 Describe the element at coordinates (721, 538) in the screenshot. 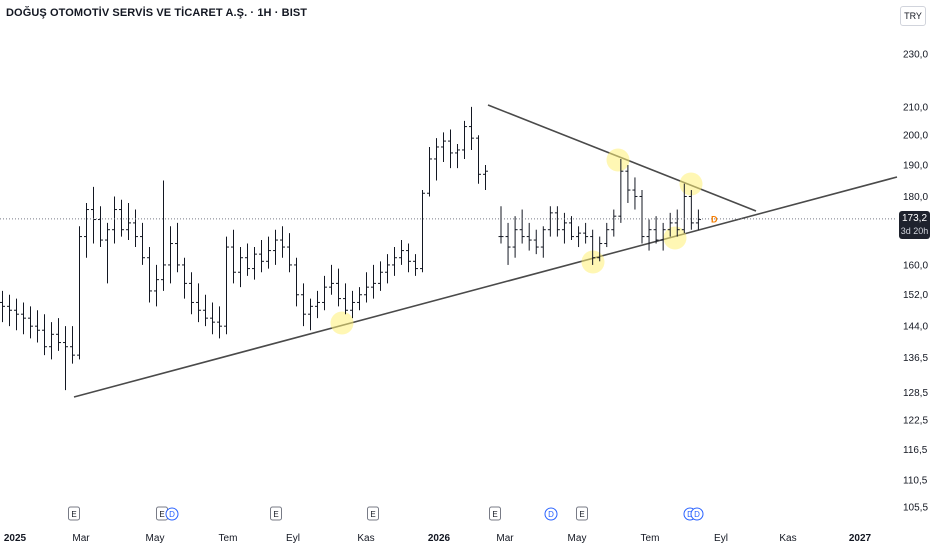

I see `time-tick-label: Eyl` at that location.